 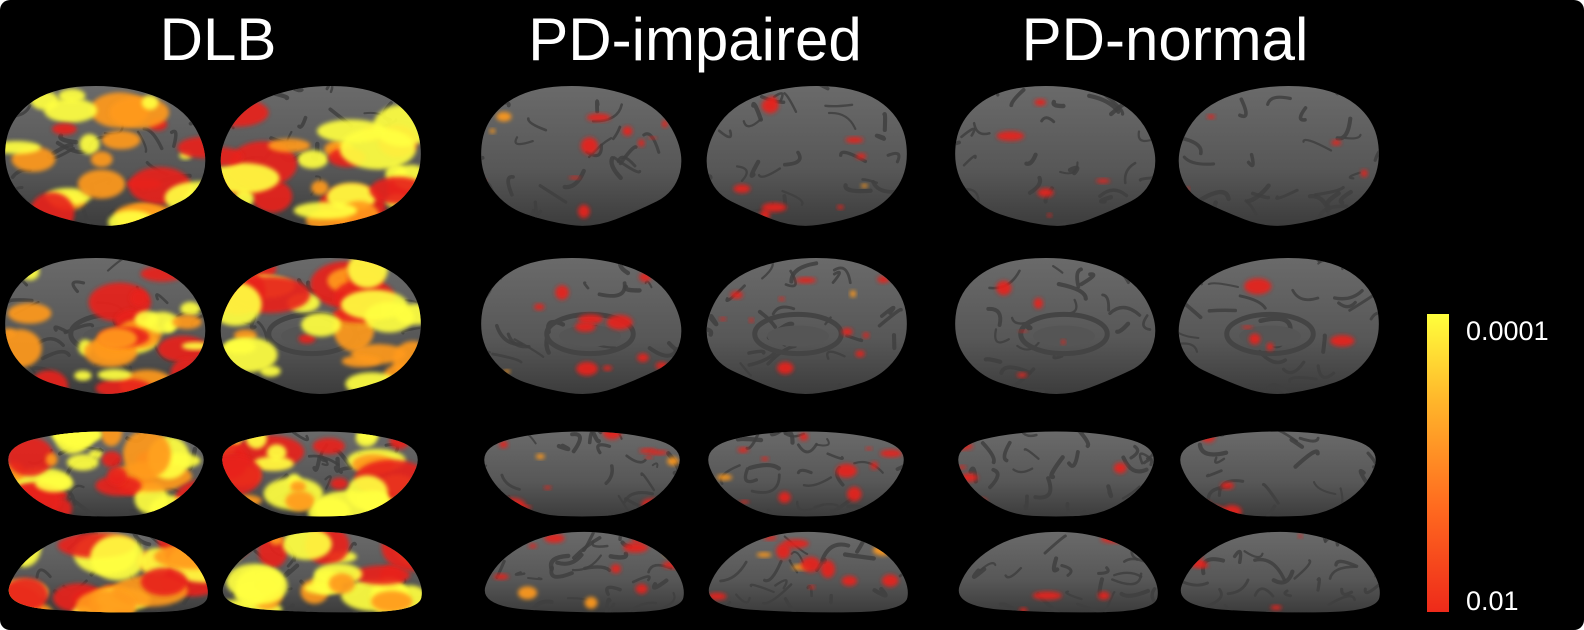 What do you see at coordinates (1055, 155) in the screenshot?
I see `brain-pd-normal-lateral-left` at bounding box center [1055, 155].